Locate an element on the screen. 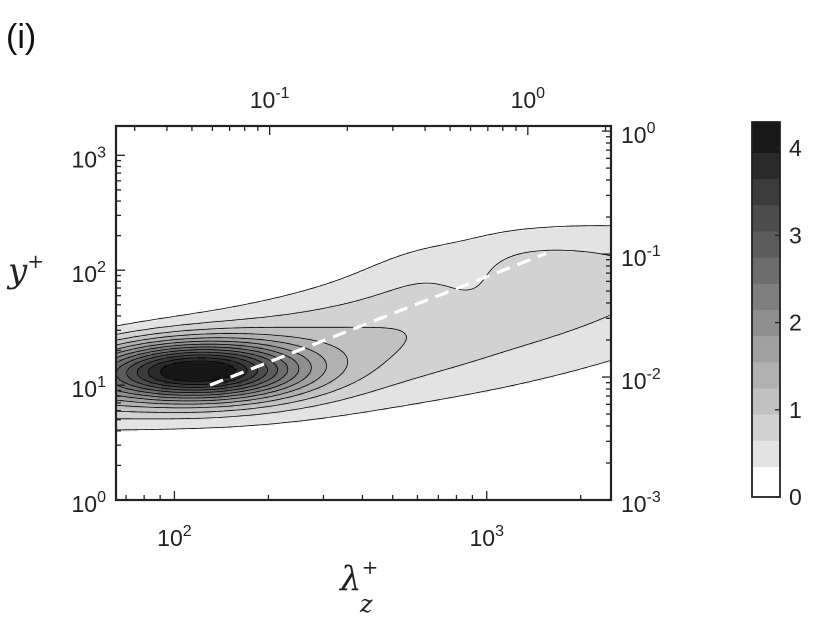  right-tick-label: 10⁻² is located at coordinates (641, 380).